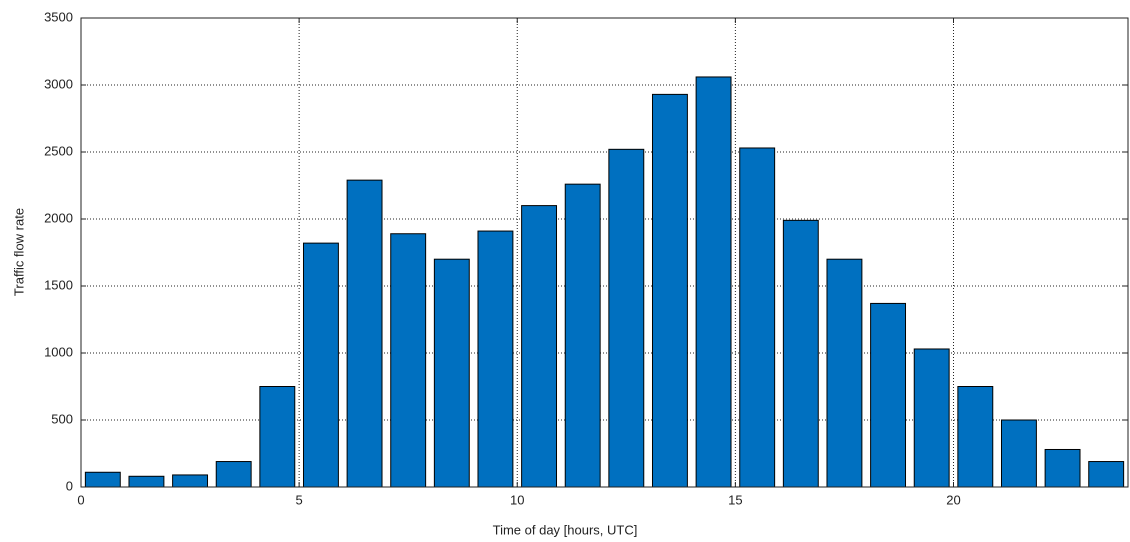 The width and height of the screenshot is (1130, 542). I want to click on y-tick-label: 1000, so click(58, 351).